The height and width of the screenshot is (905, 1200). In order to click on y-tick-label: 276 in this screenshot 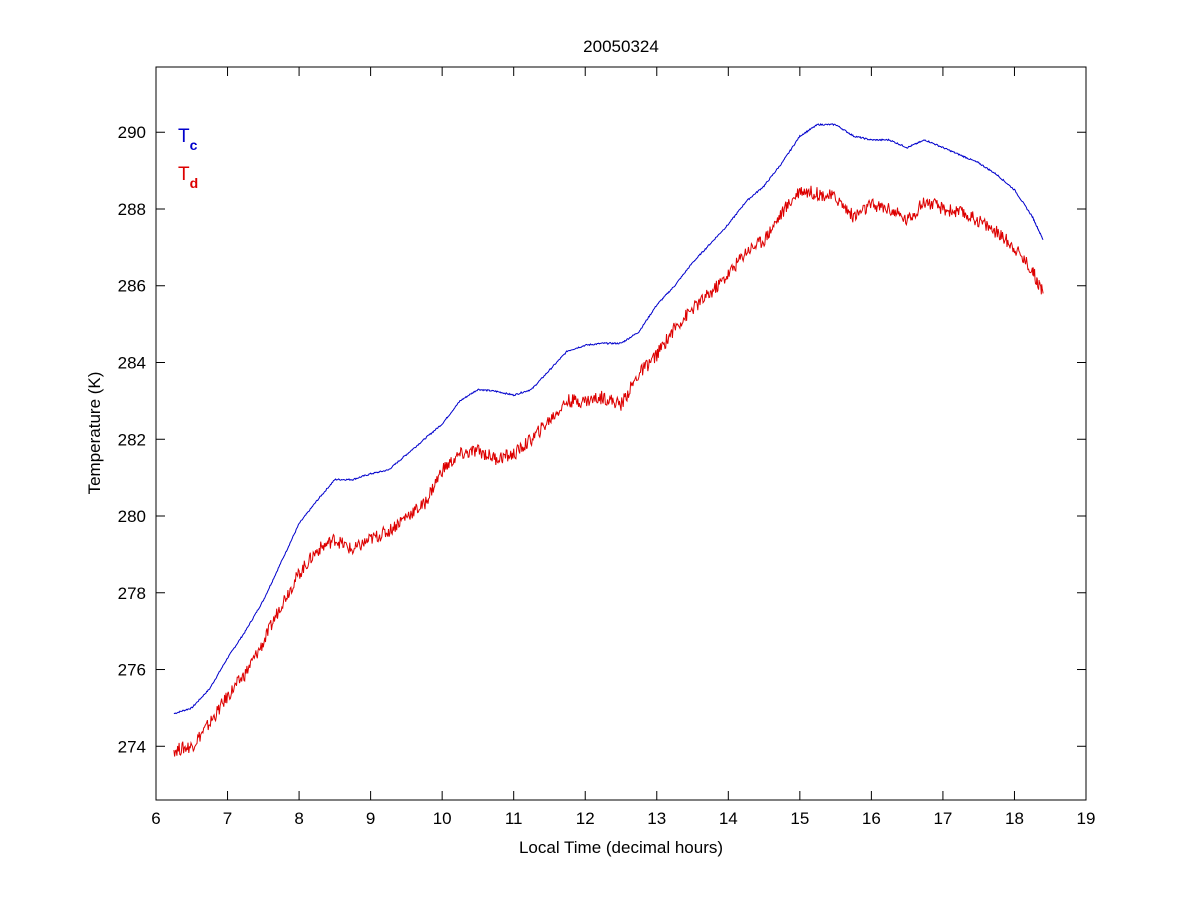, I will do `click(132, 670)`.